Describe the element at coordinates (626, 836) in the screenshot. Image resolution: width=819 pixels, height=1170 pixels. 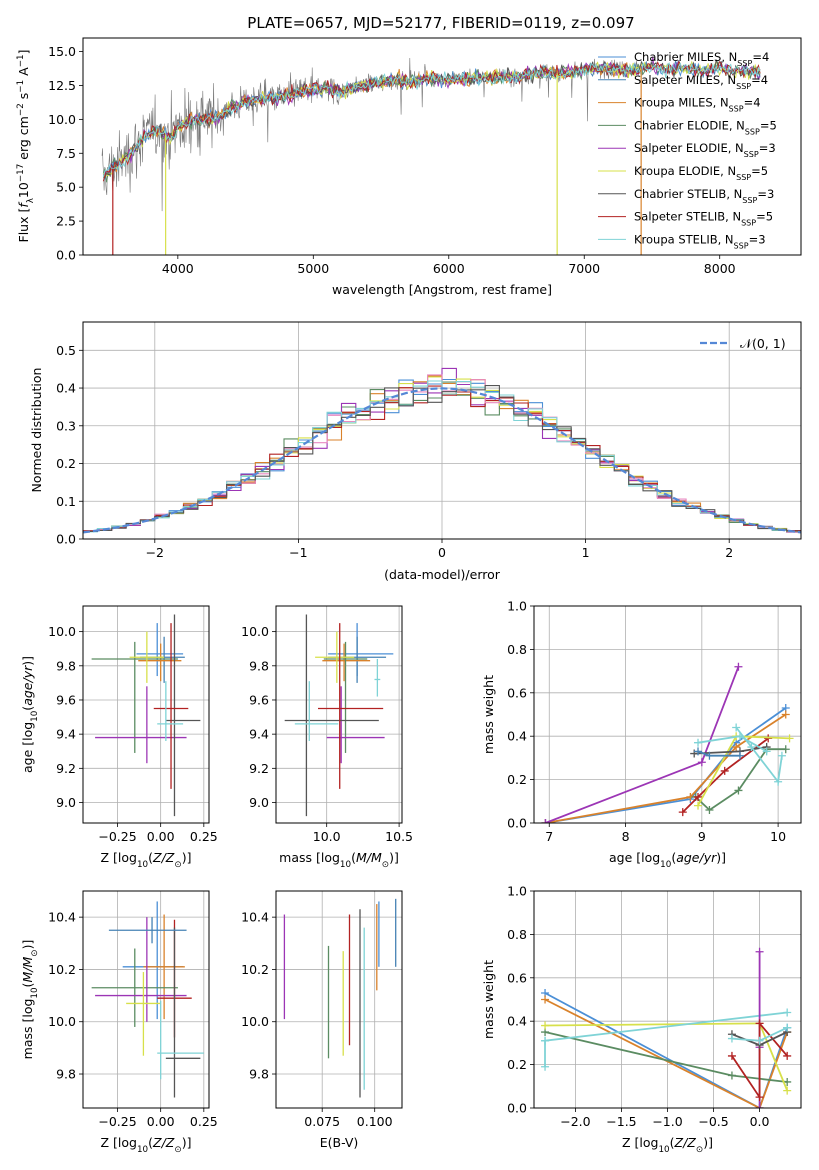
I see `x-tick-label: 8` at that location.